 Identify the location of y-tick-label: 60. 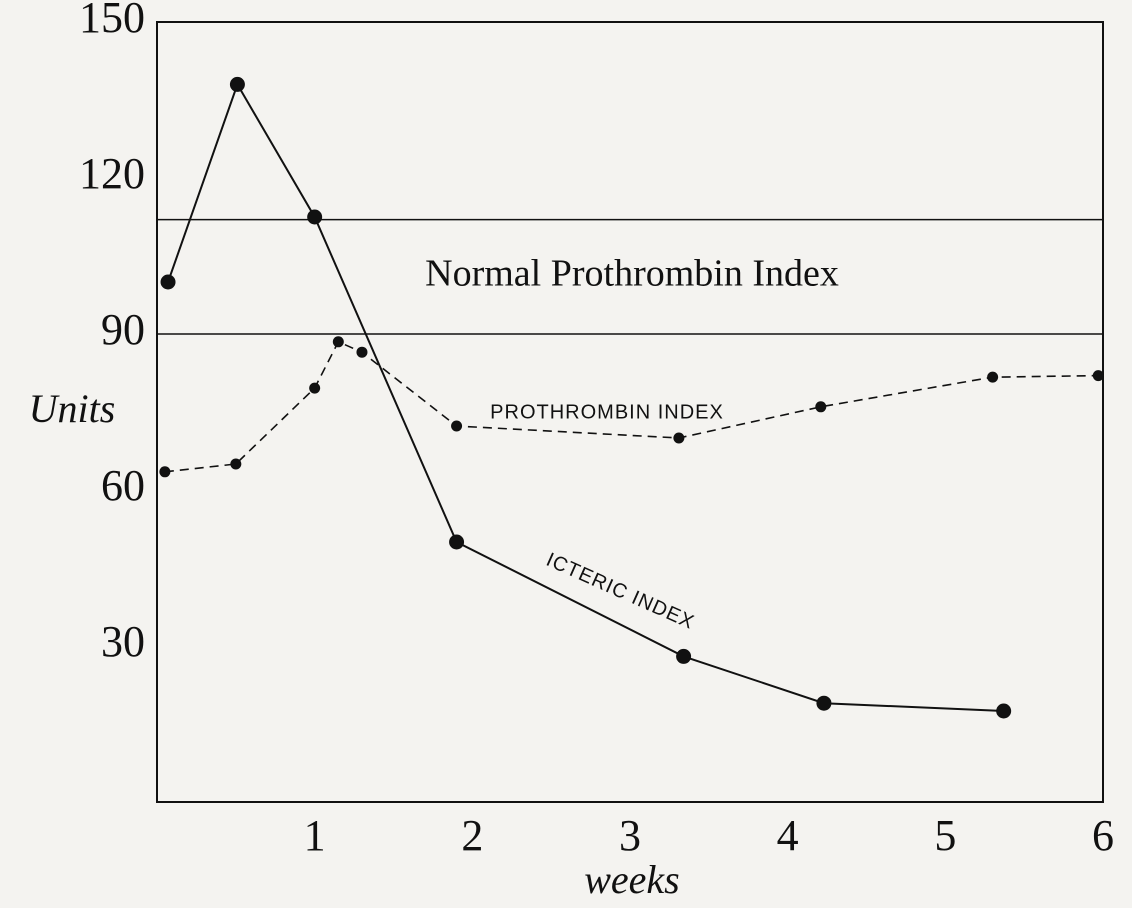
(123, 485).